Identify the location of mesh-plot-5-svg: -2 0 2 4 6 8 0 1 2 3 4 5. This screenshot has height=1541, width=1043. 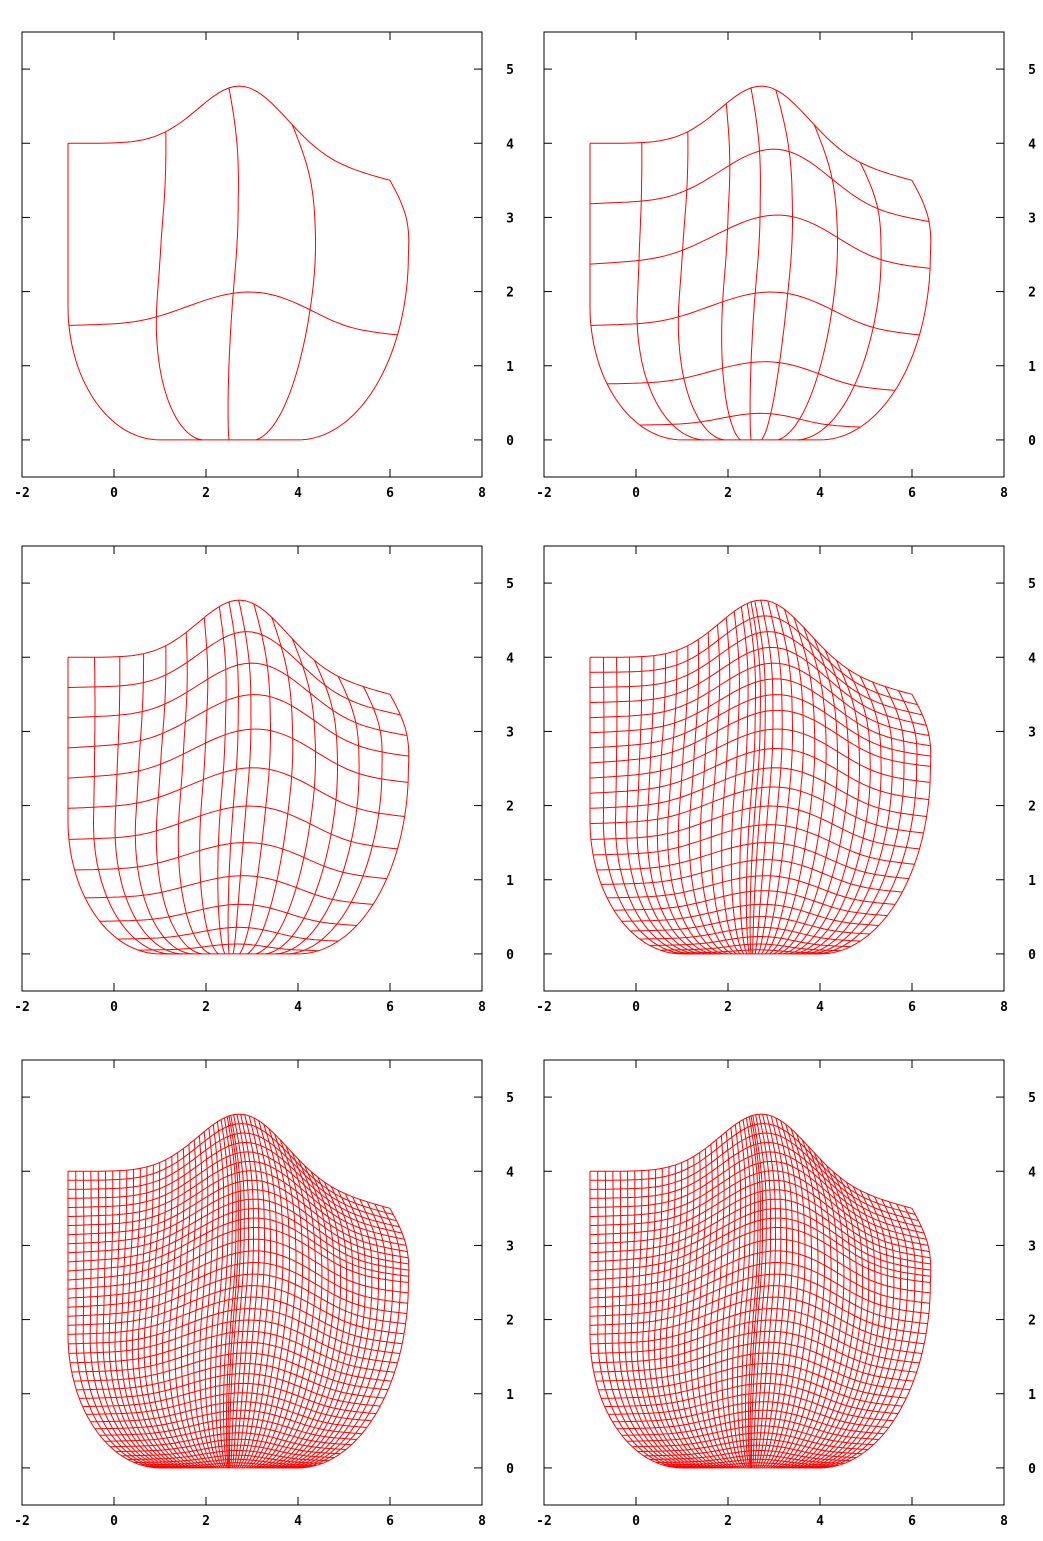
(264, 1294).